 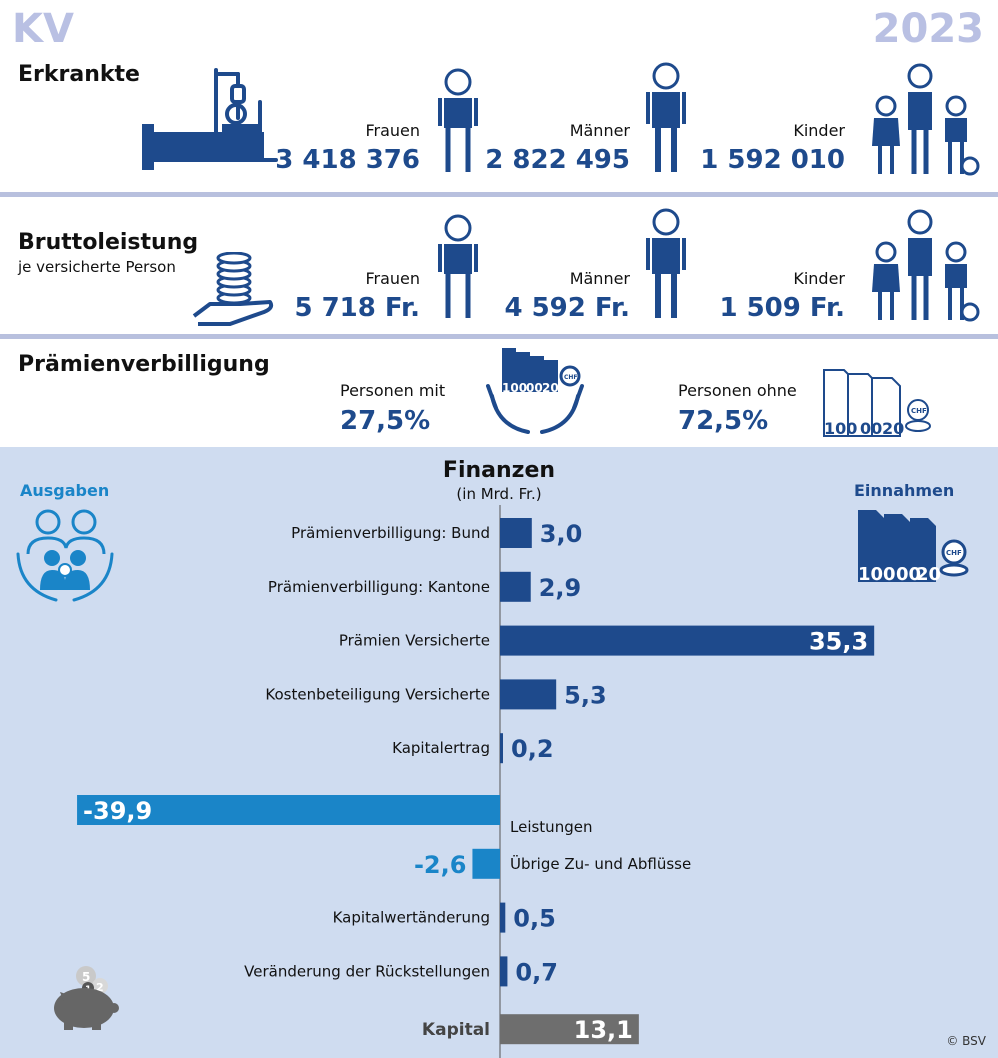 What do you see at coordinates (819, 278) in the screenshot?
I see `brutto-kinder-label: Kinder` at bounding box center [819, 278].